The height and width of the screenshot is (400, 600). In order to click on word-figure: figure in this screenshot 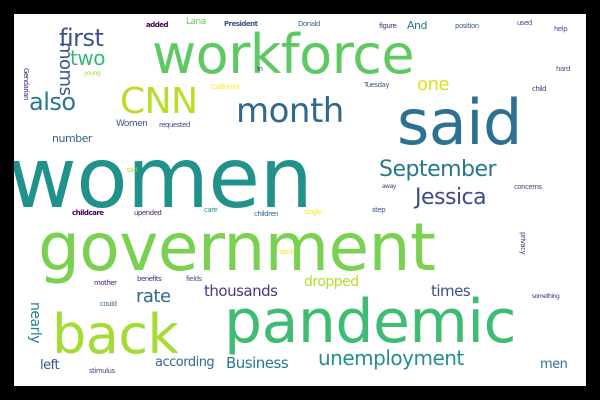, I will do `click(388, 26)`.